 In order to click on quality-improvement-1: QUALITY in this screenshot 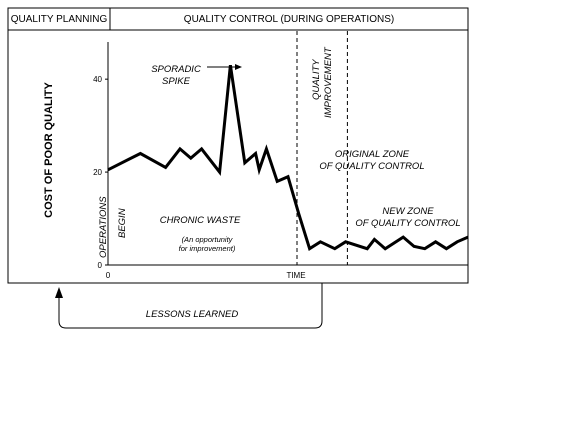, I will do `click(316, 79)`.